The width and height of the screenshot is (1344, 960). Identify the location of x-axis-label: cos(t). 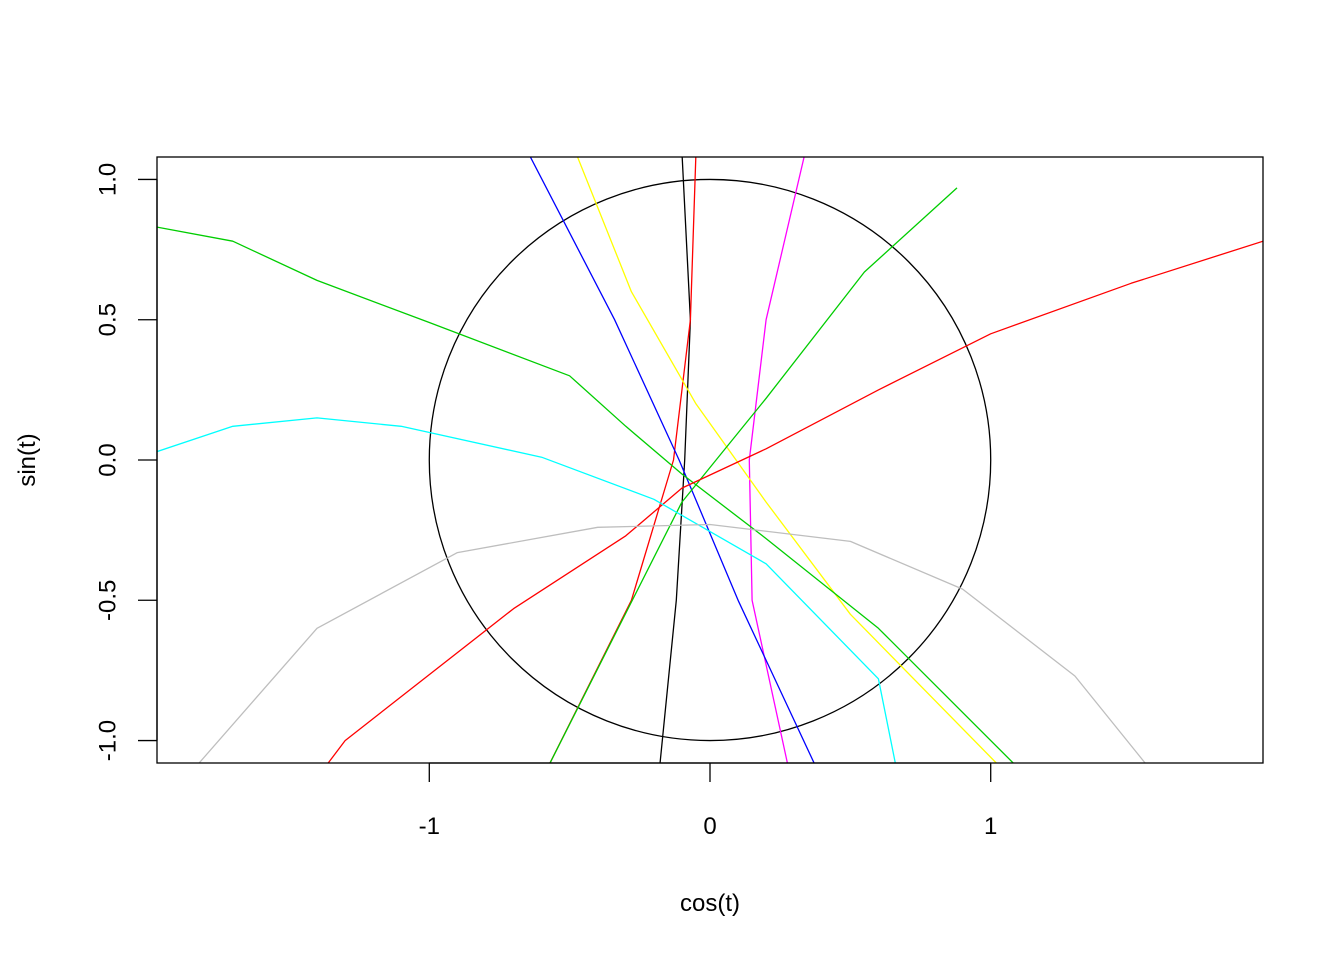
(710, 903).